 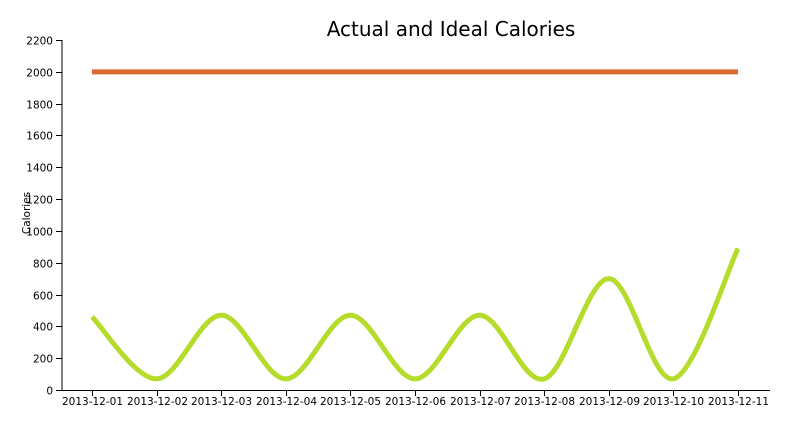 What do you see at coordinates (39, 74) in the screenshot?
I see `y-tick-label: 2000` at bounding box center [39, 74].